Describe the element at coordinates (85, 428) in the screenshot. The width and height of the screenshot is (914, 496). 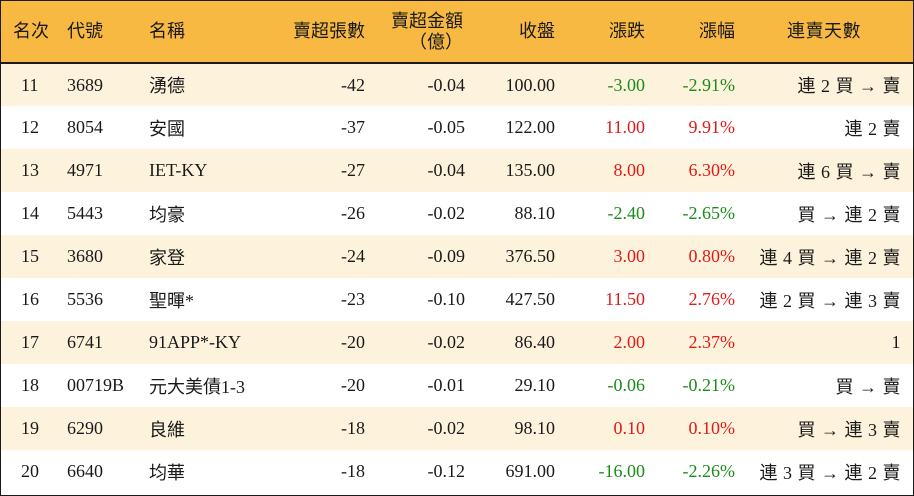
I see `cell-code: 6290` at that location.